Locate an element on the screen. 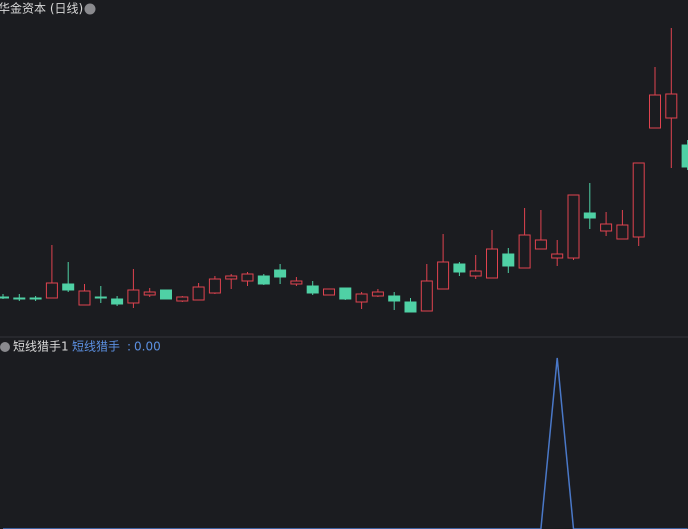 The width and height of the screenshot is (688, 529). legend-colon: : is located at coordinates (129, 347).